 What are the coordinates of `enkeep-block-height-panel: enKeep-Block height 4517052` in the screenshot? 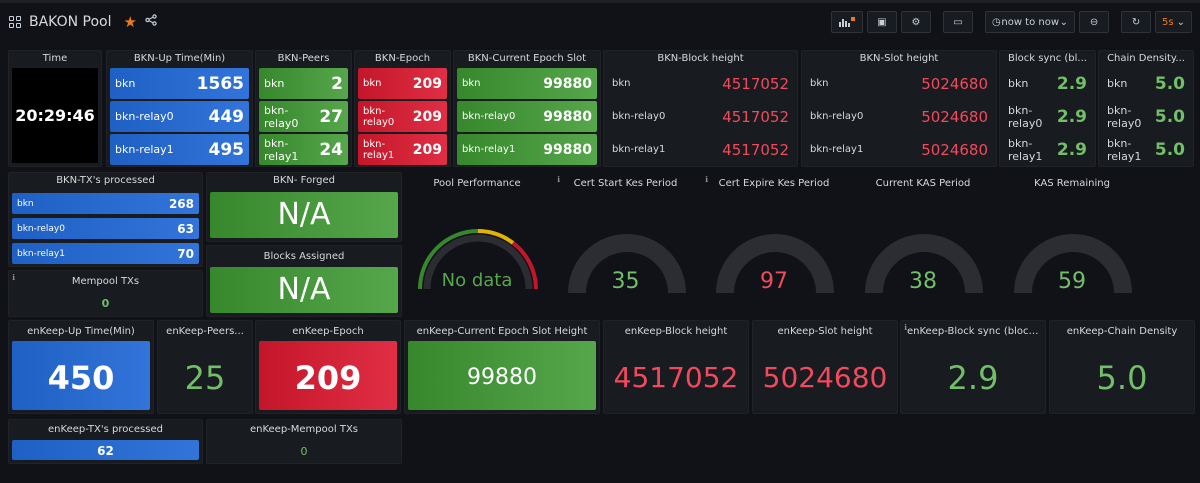 It's located at (676, 367).